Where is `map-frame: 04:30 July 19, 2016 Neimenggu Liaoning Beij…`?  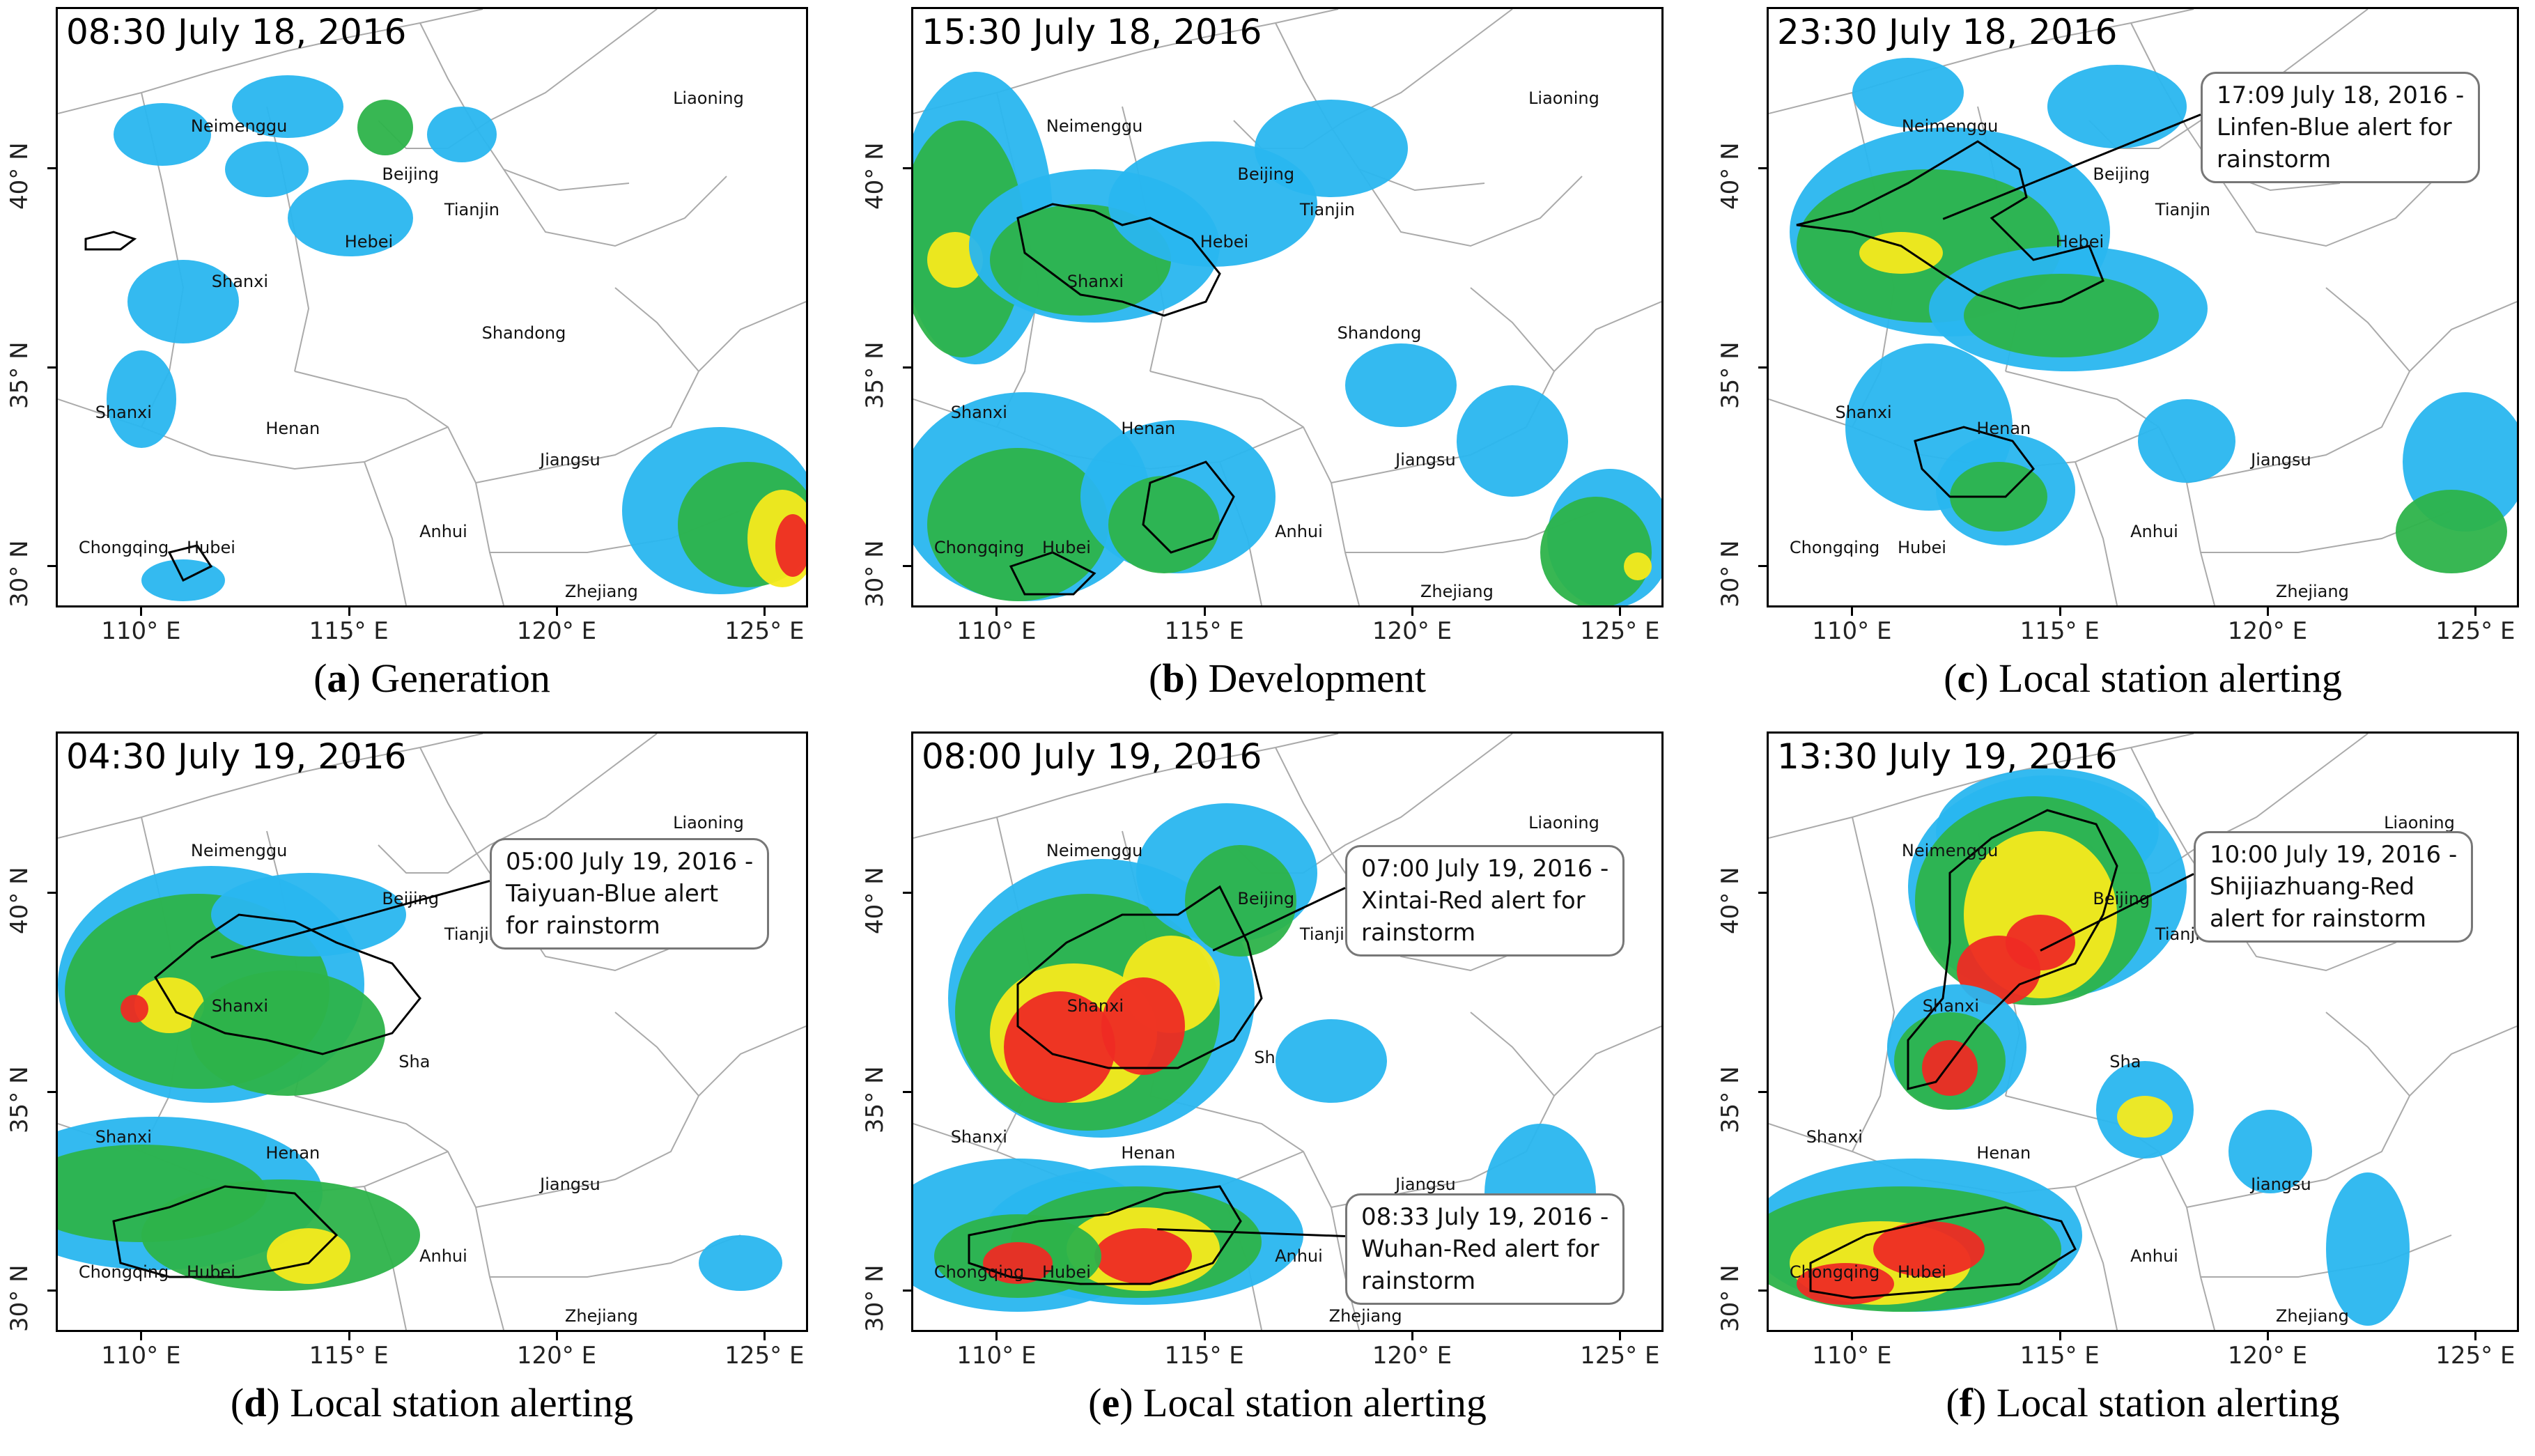
map-frame: 04:30 July 19, 2016 Neimenggu Liaoning Beij… is located at coordinates (432, 1031).